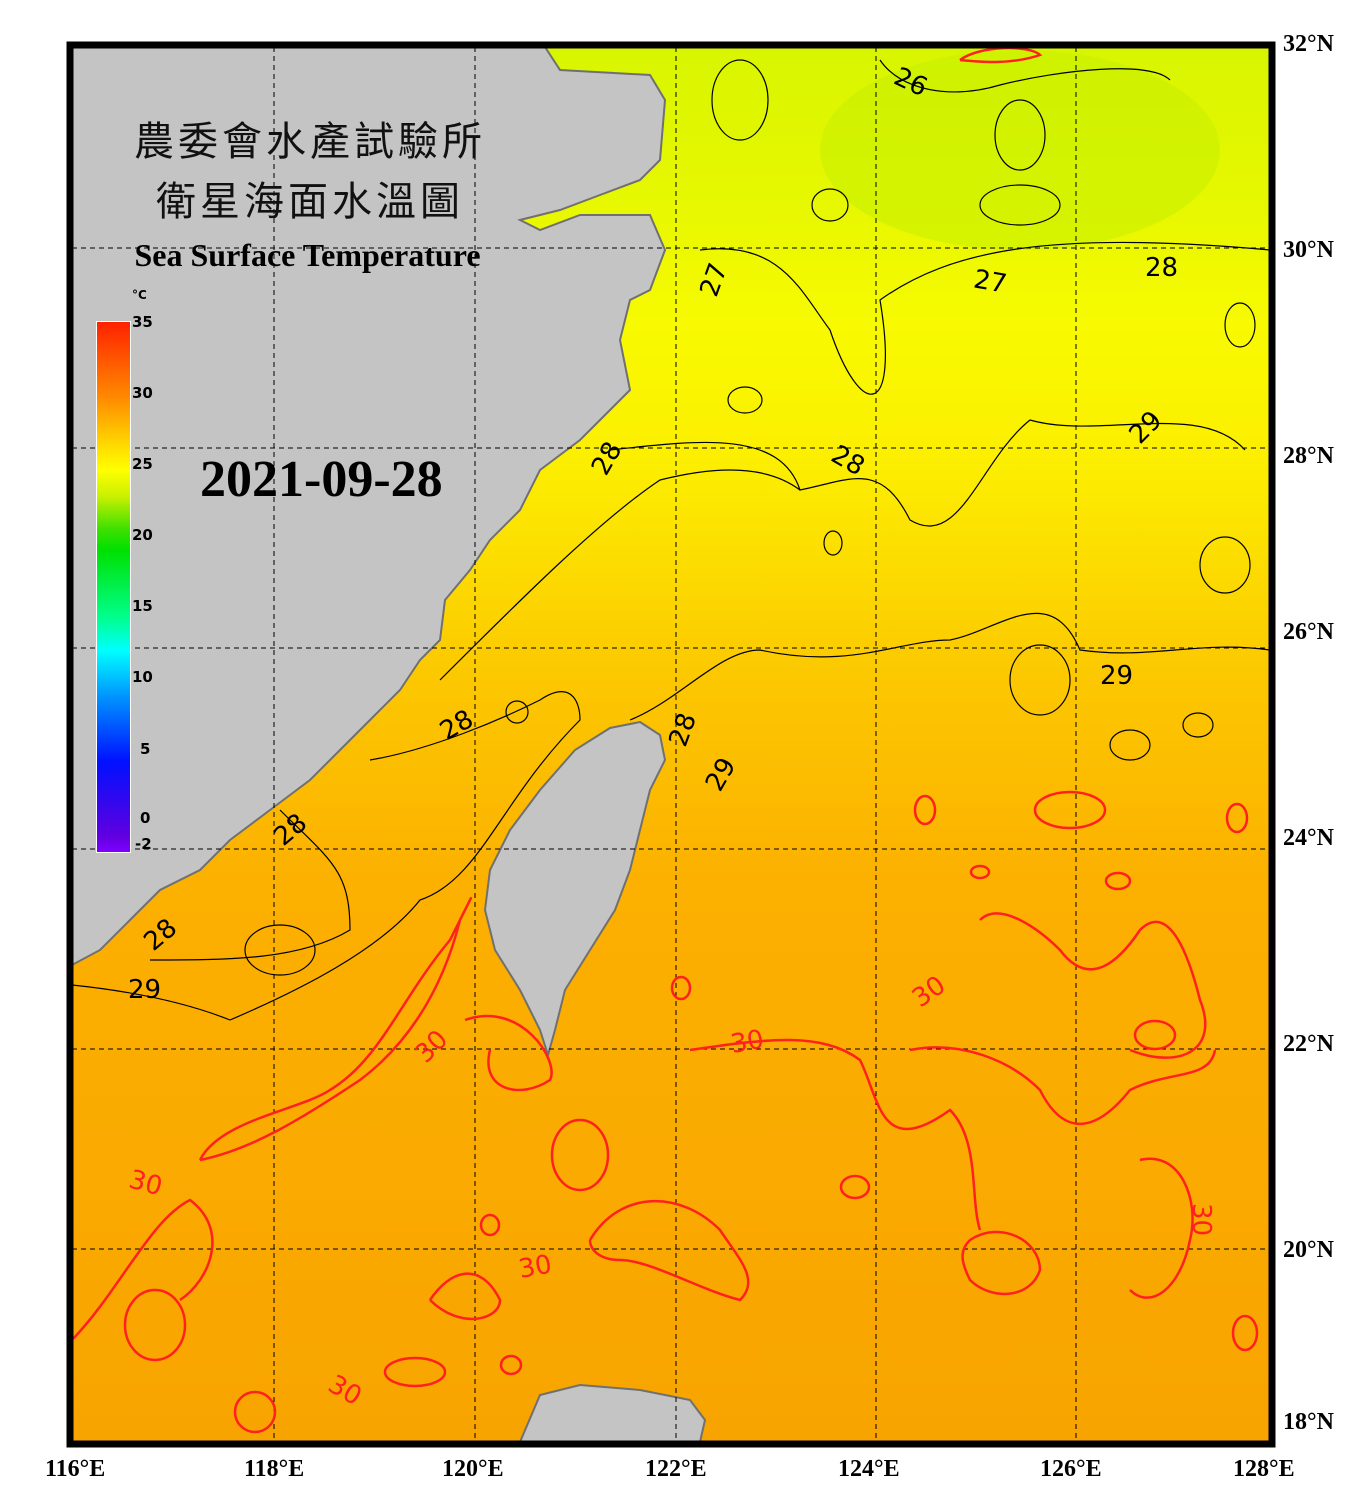 The height and width of the screenshot is (1500, 1350). What do you see at coordinates (321, 479) in the screenshot?
I see `map-date: 2021-09-28` at bounding box center [321, 479].